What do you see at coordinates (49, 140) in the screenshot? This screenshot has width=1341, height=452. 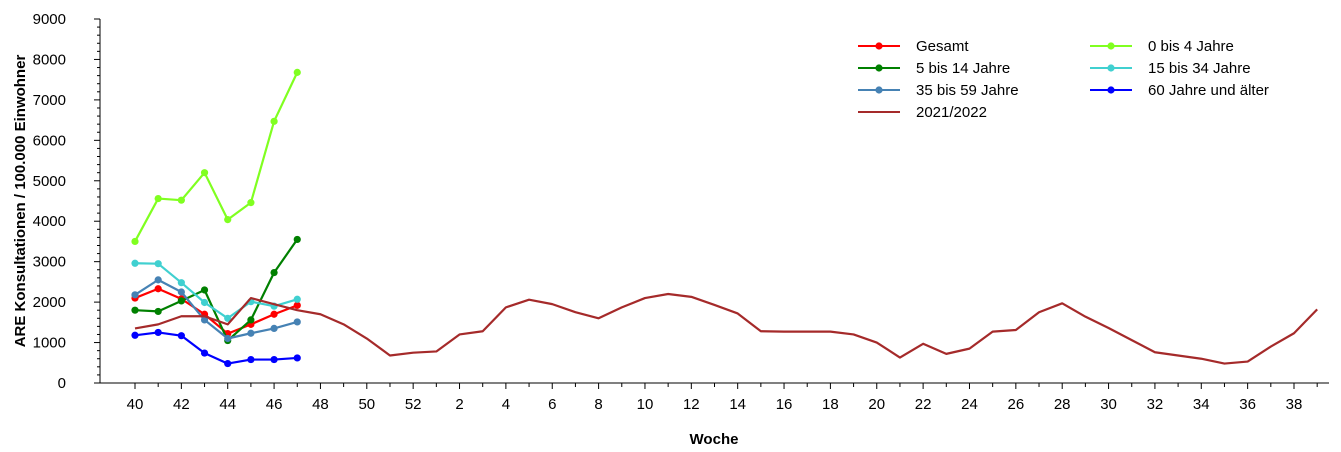 I see `y-tick-label: 6000` at bounding box center [49, 140].